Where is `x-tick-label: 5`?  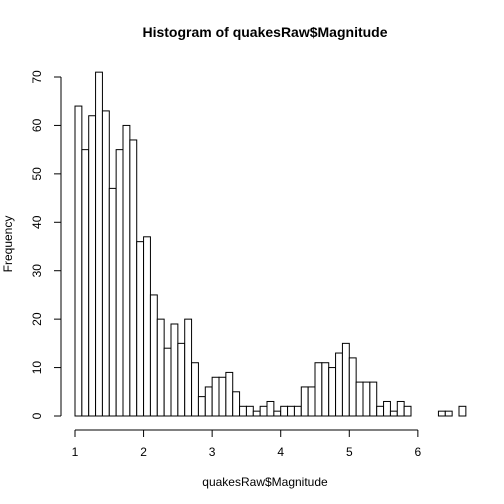
x-tick-label: 5 is located at coordinates (349, 452).